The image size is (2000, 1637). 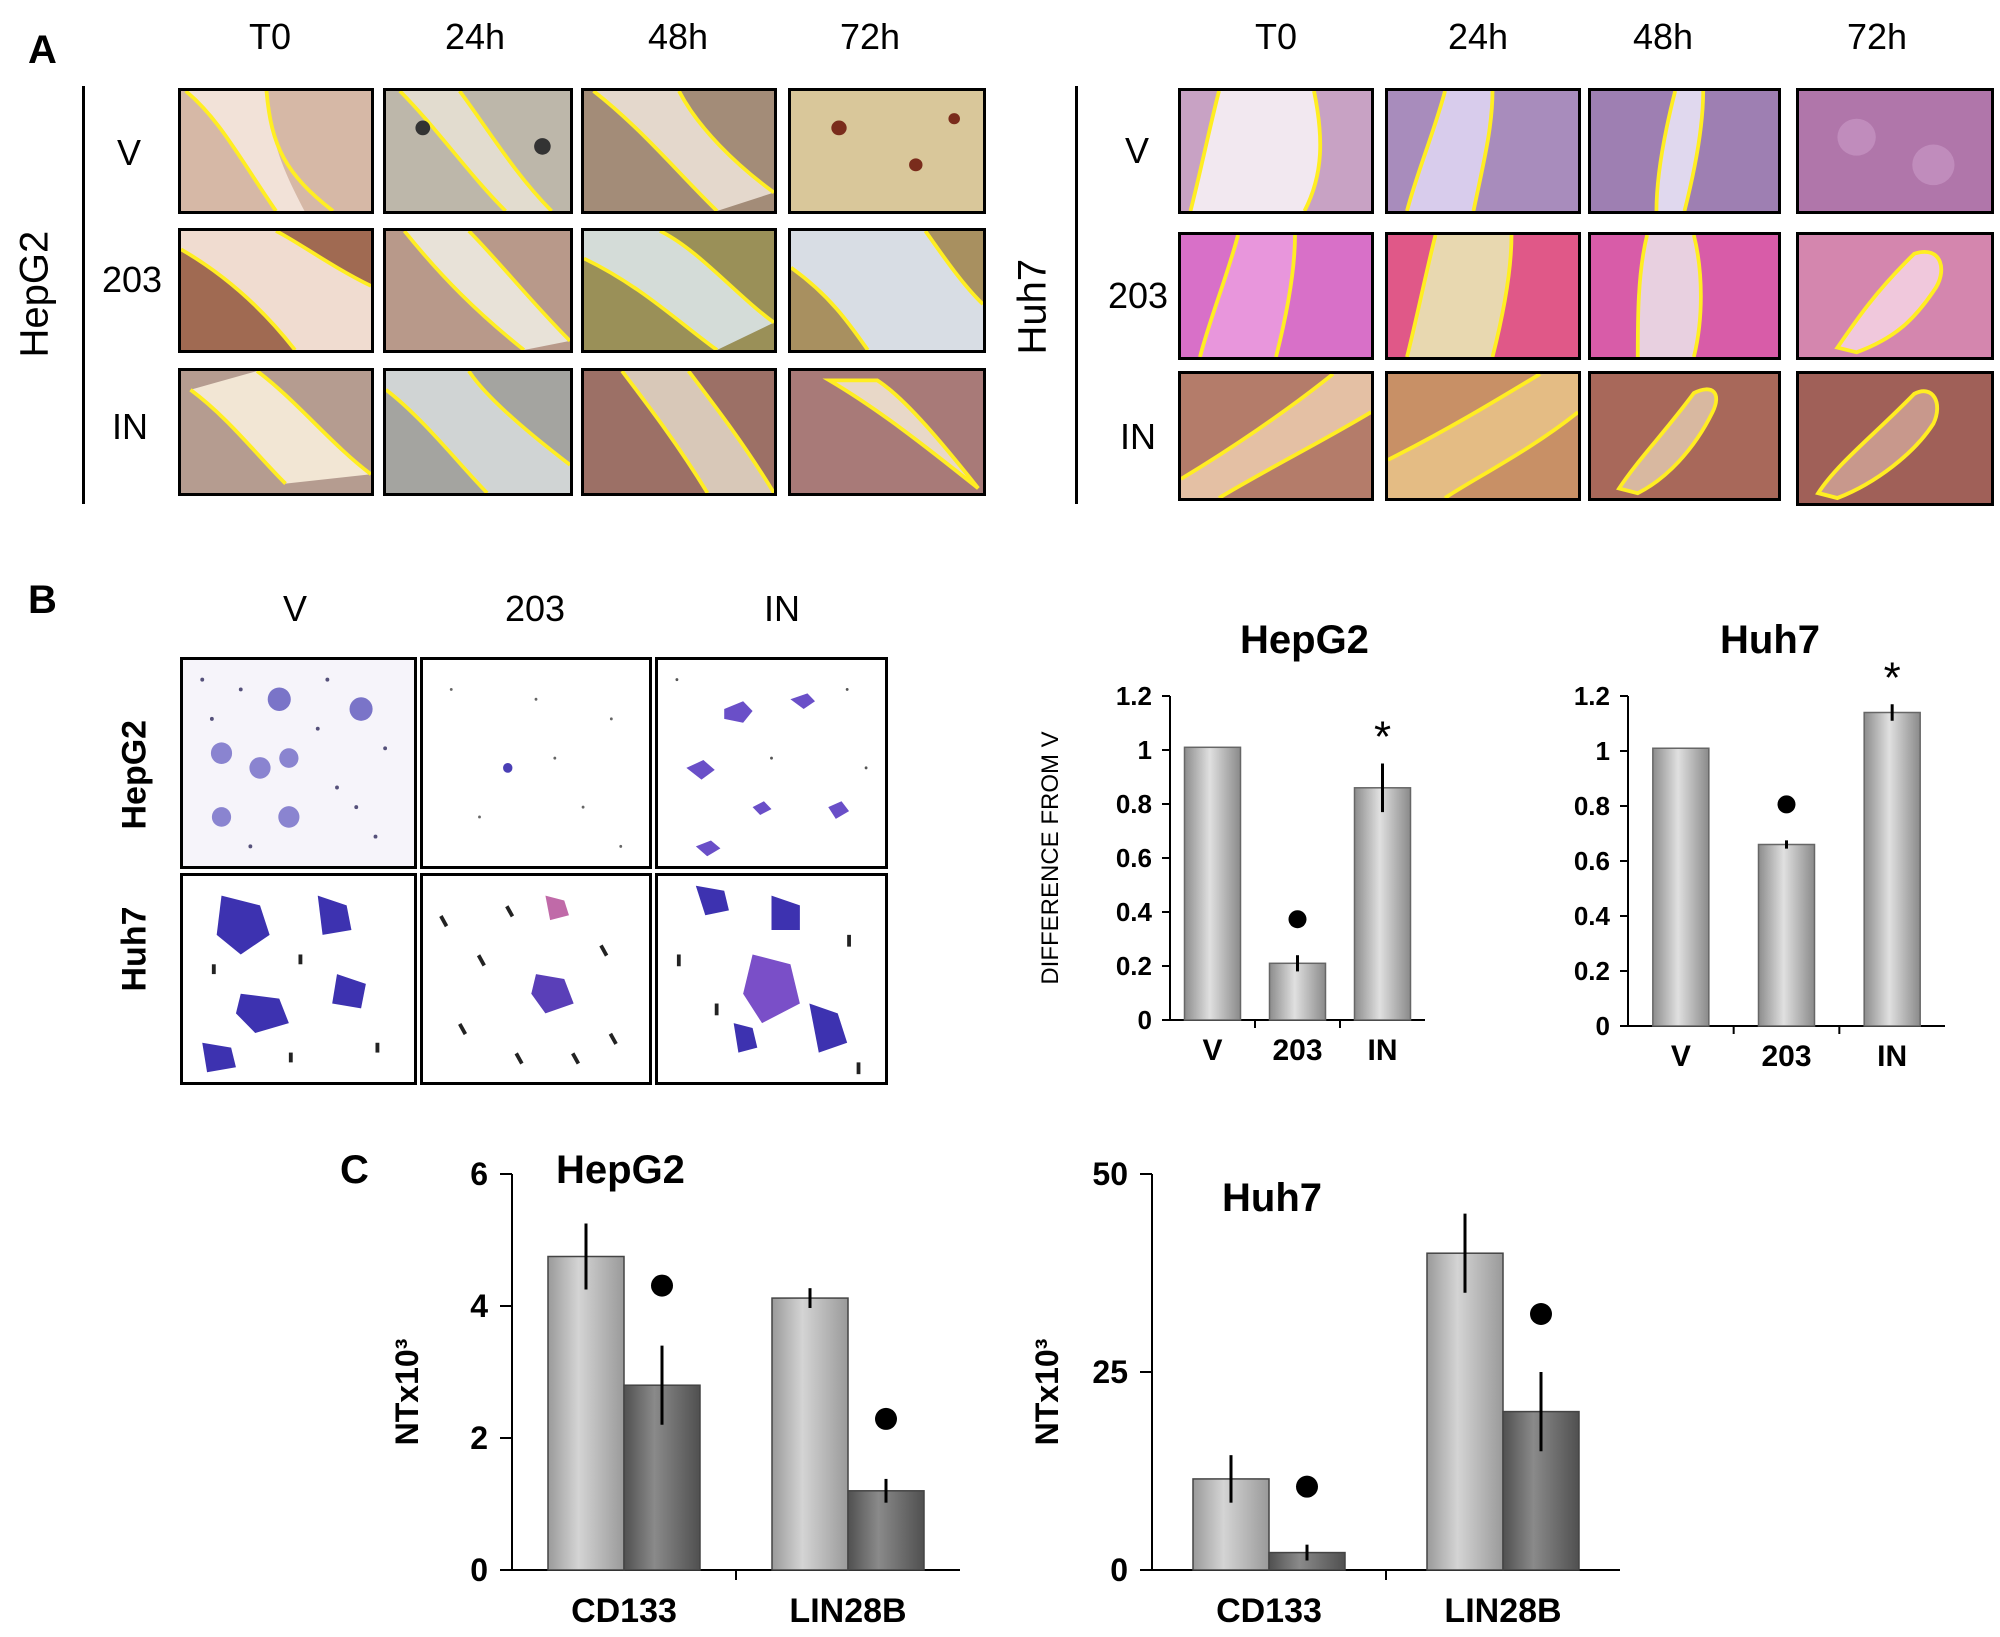 What do you see at coordinates (887, 290) in the screenshot?
I see `hepg2-203-72h-image` at bounding box center [887, 290].